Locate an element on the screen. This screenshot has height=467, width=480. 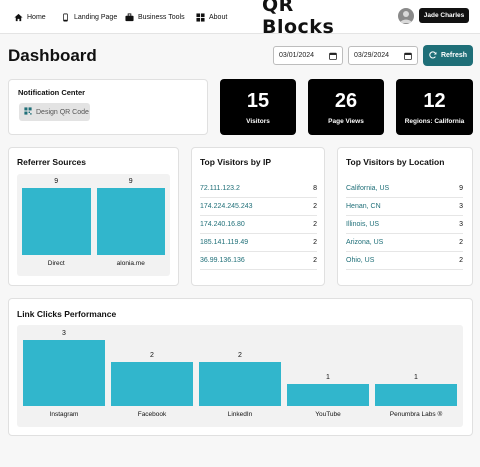
stat-page-views-value: 26 is located at coordinates (346, 100).